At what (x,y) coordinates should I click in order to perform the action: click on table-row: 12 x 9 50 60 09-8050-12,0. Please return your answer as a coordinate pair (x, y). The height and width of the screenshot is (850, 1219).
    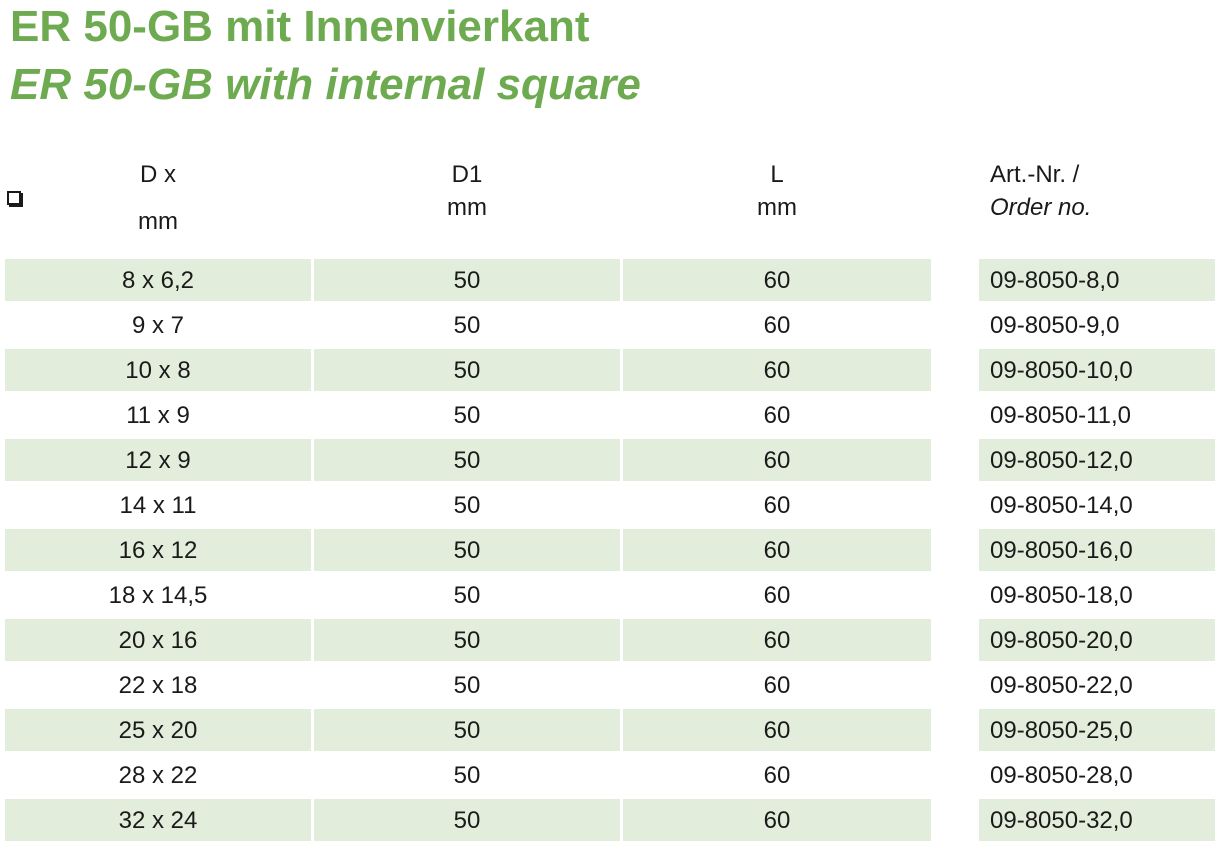
    Looking at the image, I should click on (609, 461).